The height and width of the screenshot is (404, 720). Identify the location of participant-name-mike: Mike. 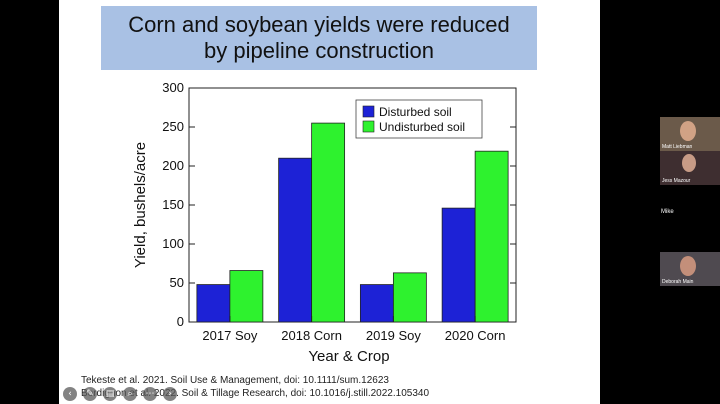
(667, 212).